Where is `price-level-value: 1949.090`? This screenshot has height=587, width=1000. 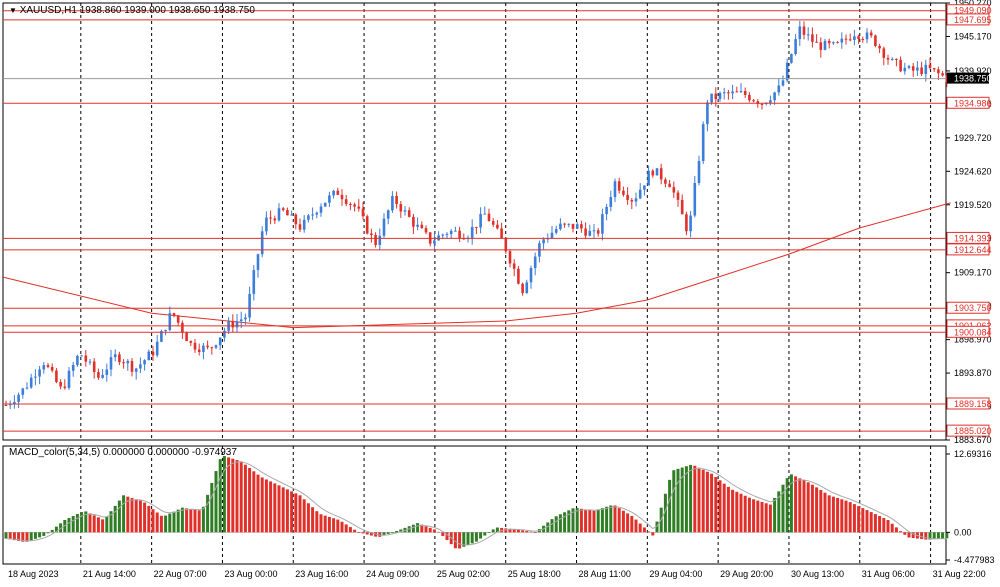 price-level-value: 1949.090 is located at coordinates (973, 11).